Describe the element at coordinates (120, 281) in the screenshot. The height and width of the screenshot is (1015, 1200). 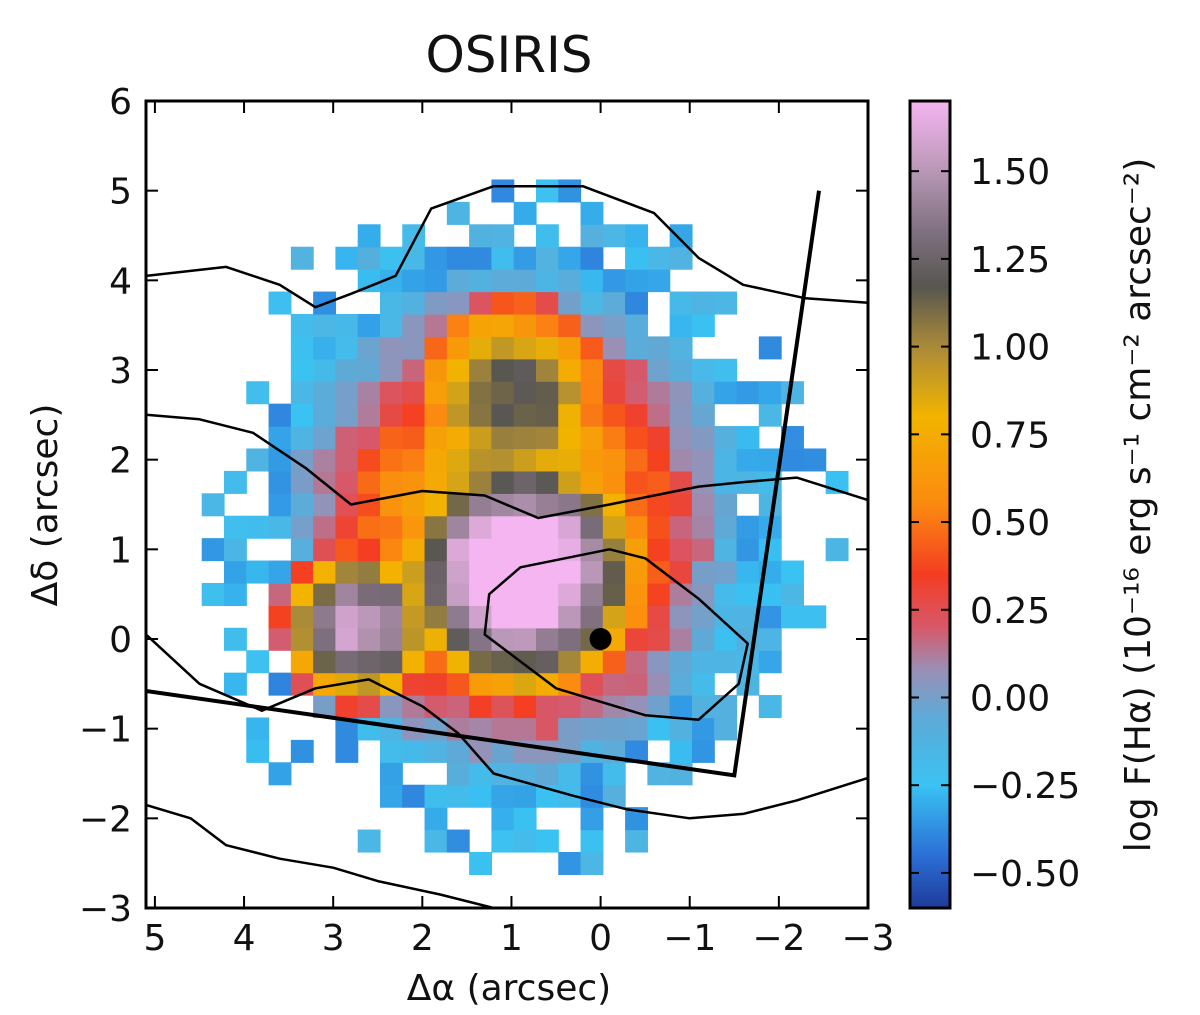
I see `y-tick-label: 4` at that location.